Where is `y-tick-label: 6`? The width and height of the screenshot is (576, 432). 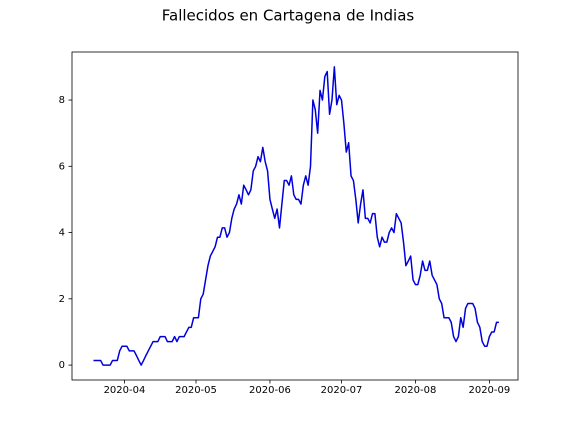
y-tick-label: 6 is located at coordinates (62, 166).